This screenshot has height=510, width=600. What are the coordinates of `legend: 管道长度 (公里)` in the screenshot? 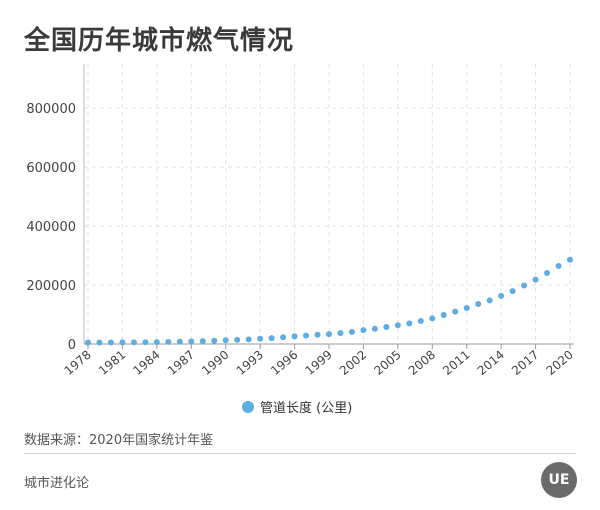 It's located at (297, 408).